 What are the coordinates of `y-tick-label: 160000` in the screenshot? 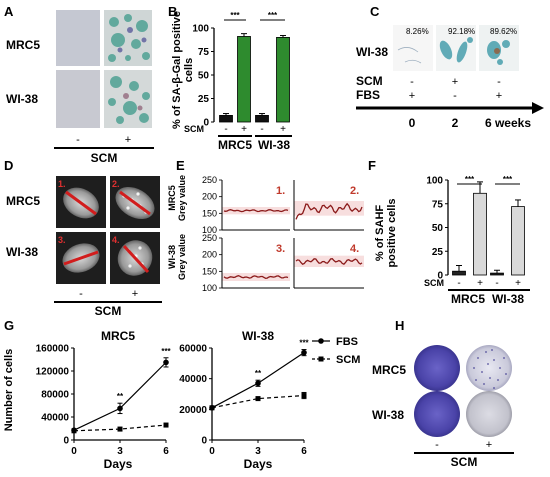 It's located at (53, 349).